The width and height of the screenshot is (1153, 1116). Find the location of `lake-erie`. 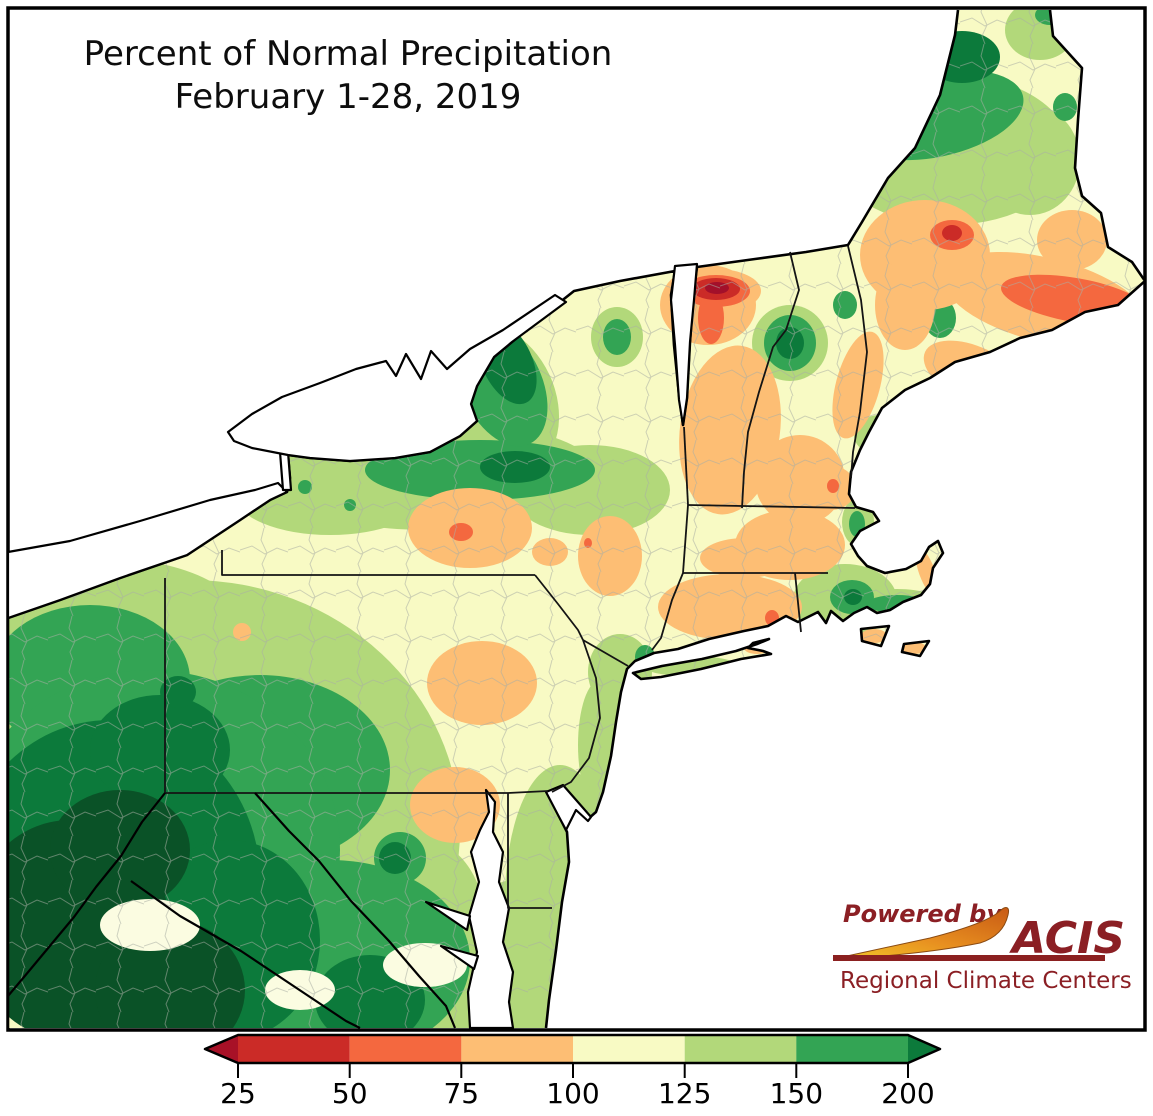

lake-erie is located at coordinates (147, 550).